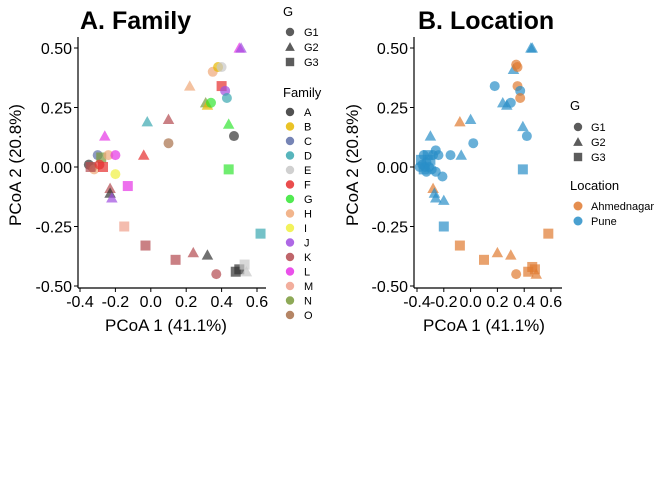 Image resolution: width=672 pixels, height=480 pixels. What do you see at coordinates (484, 325) in the screenshot?
I see `panel-b-x-label: PCoA 1 (41.1%)` at bounding box center [484, 325].